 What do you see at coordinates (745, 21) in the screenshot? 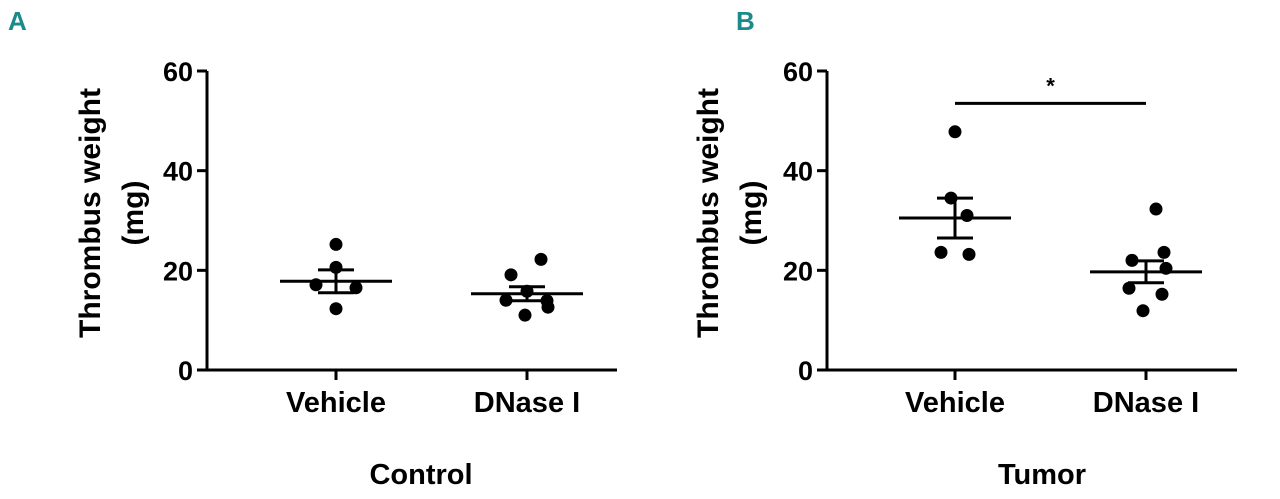
I see `panel-letter-b: B` at bounding box center [745, 21].